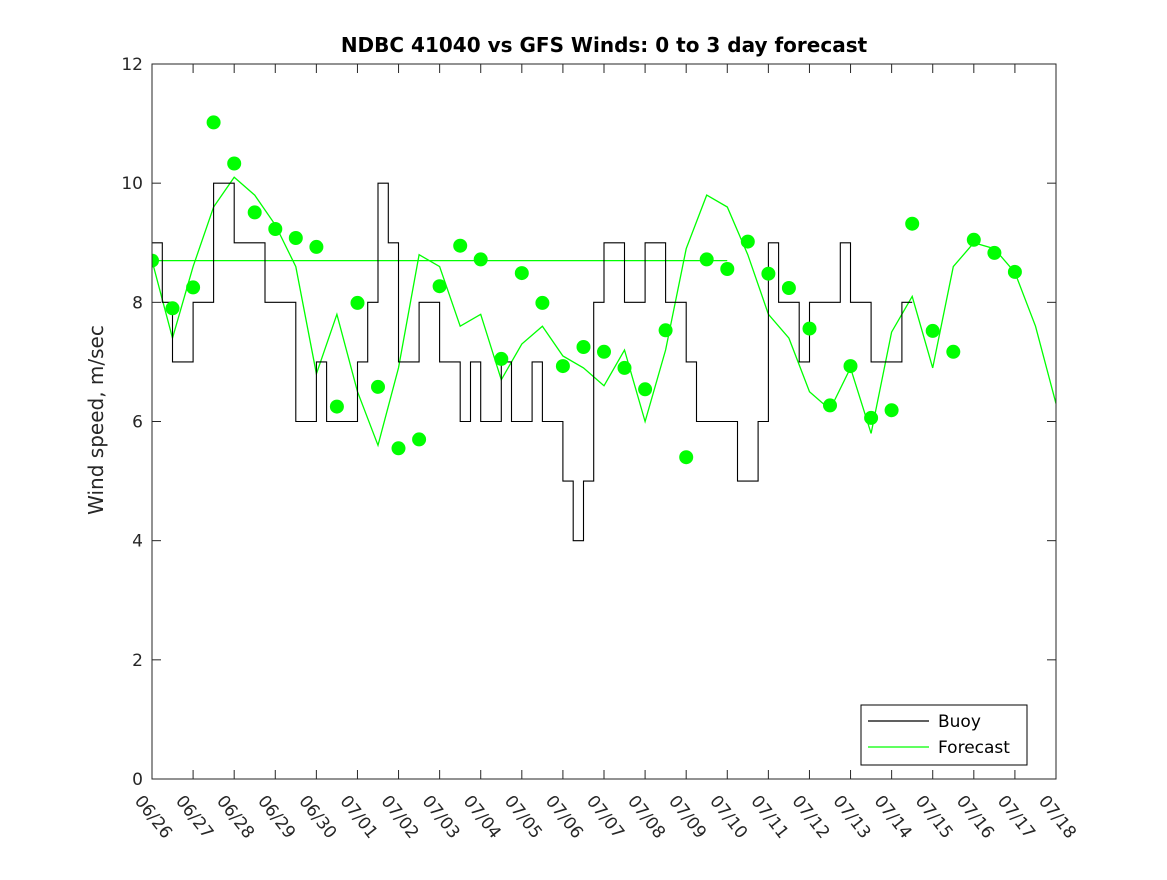  I want to click on legend-label-buoy: Buoy, so click(959, 722).